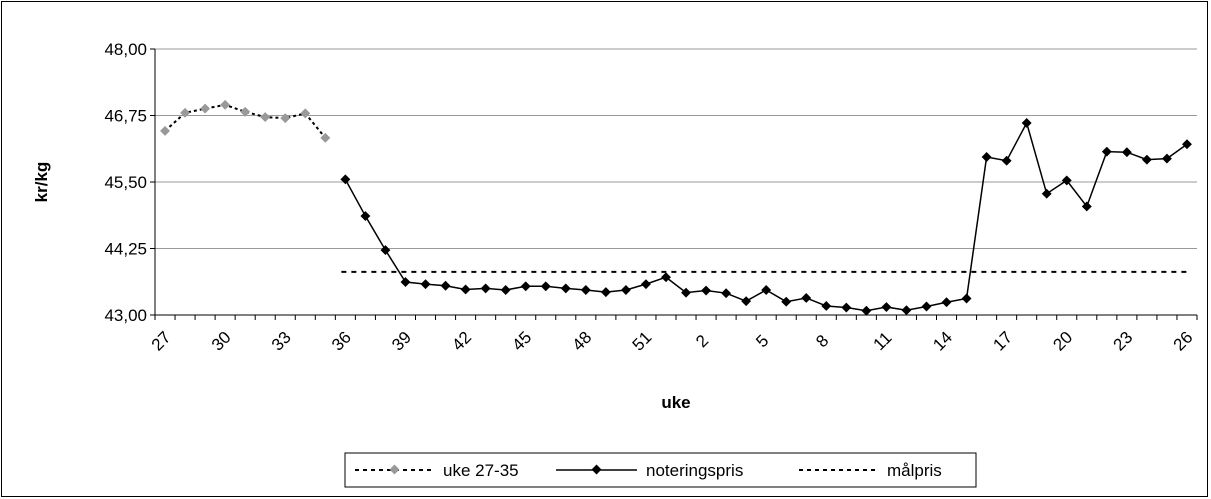  Describe the element at coordinates (1123, 341) in the screenshot. I see `x-tick-label: 23` at that location.